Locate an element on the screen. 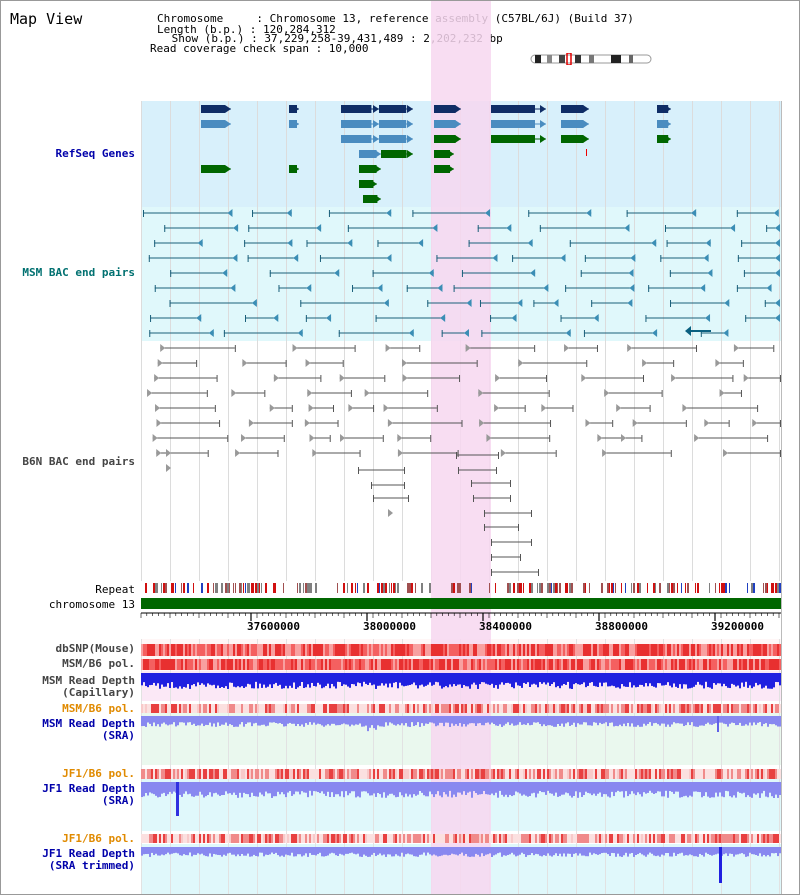 The width and height of the screenshot is (800, 895). track-label-msm-b6-pol-1: MSM/B6 pol. is located at coordinates (98, 663).